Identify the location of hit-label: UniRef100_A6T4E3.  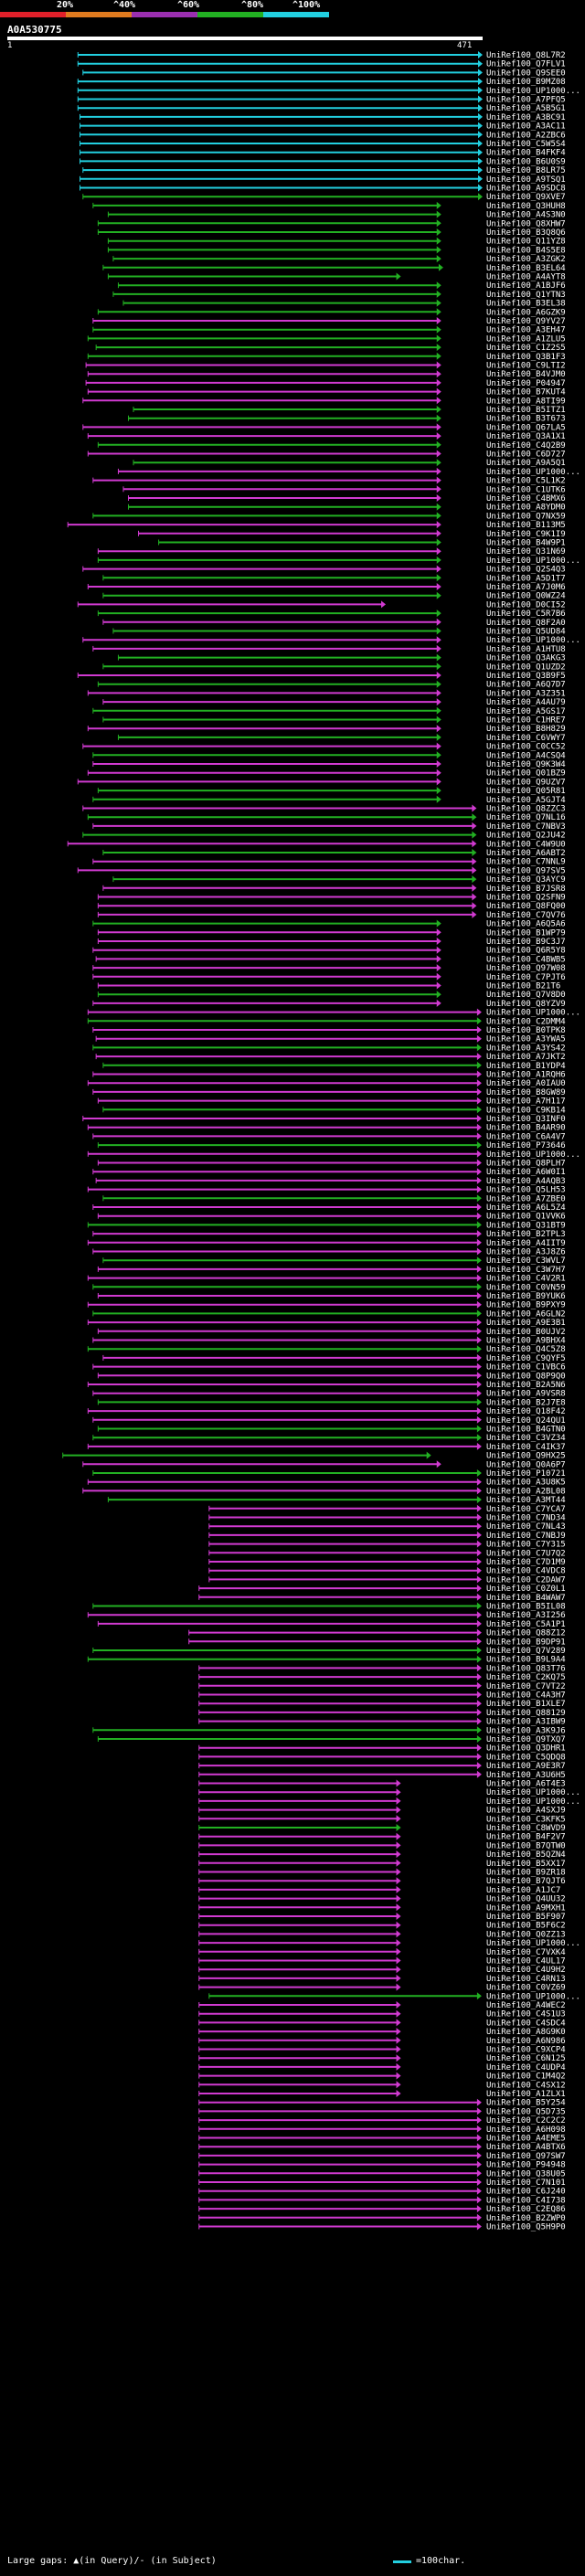
(526, 1784).